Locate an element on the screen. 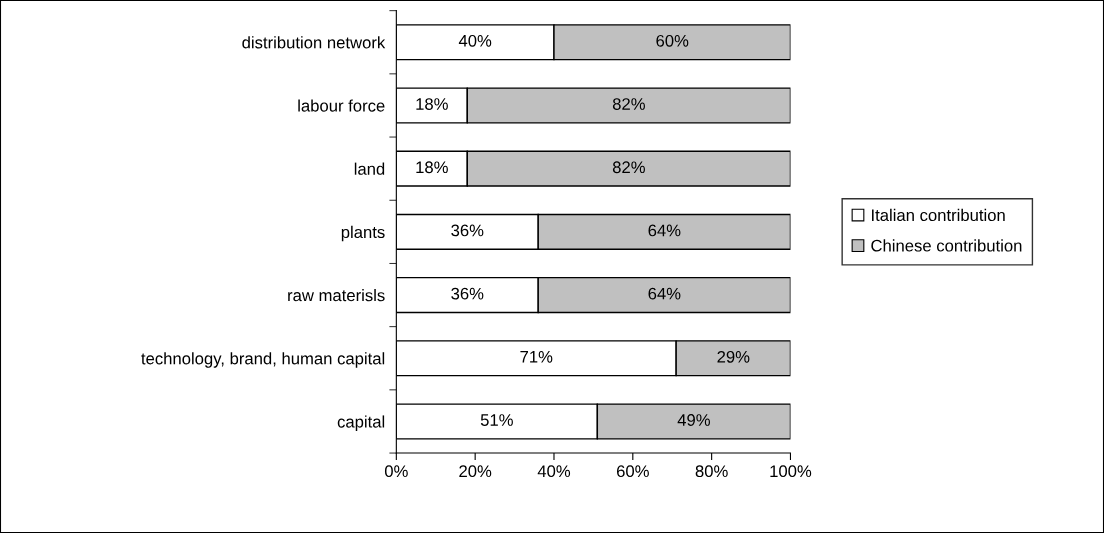 The width and height of the screenshot is (1104, 533). x-tick-label: 40% is located at coordinates (554, 471).